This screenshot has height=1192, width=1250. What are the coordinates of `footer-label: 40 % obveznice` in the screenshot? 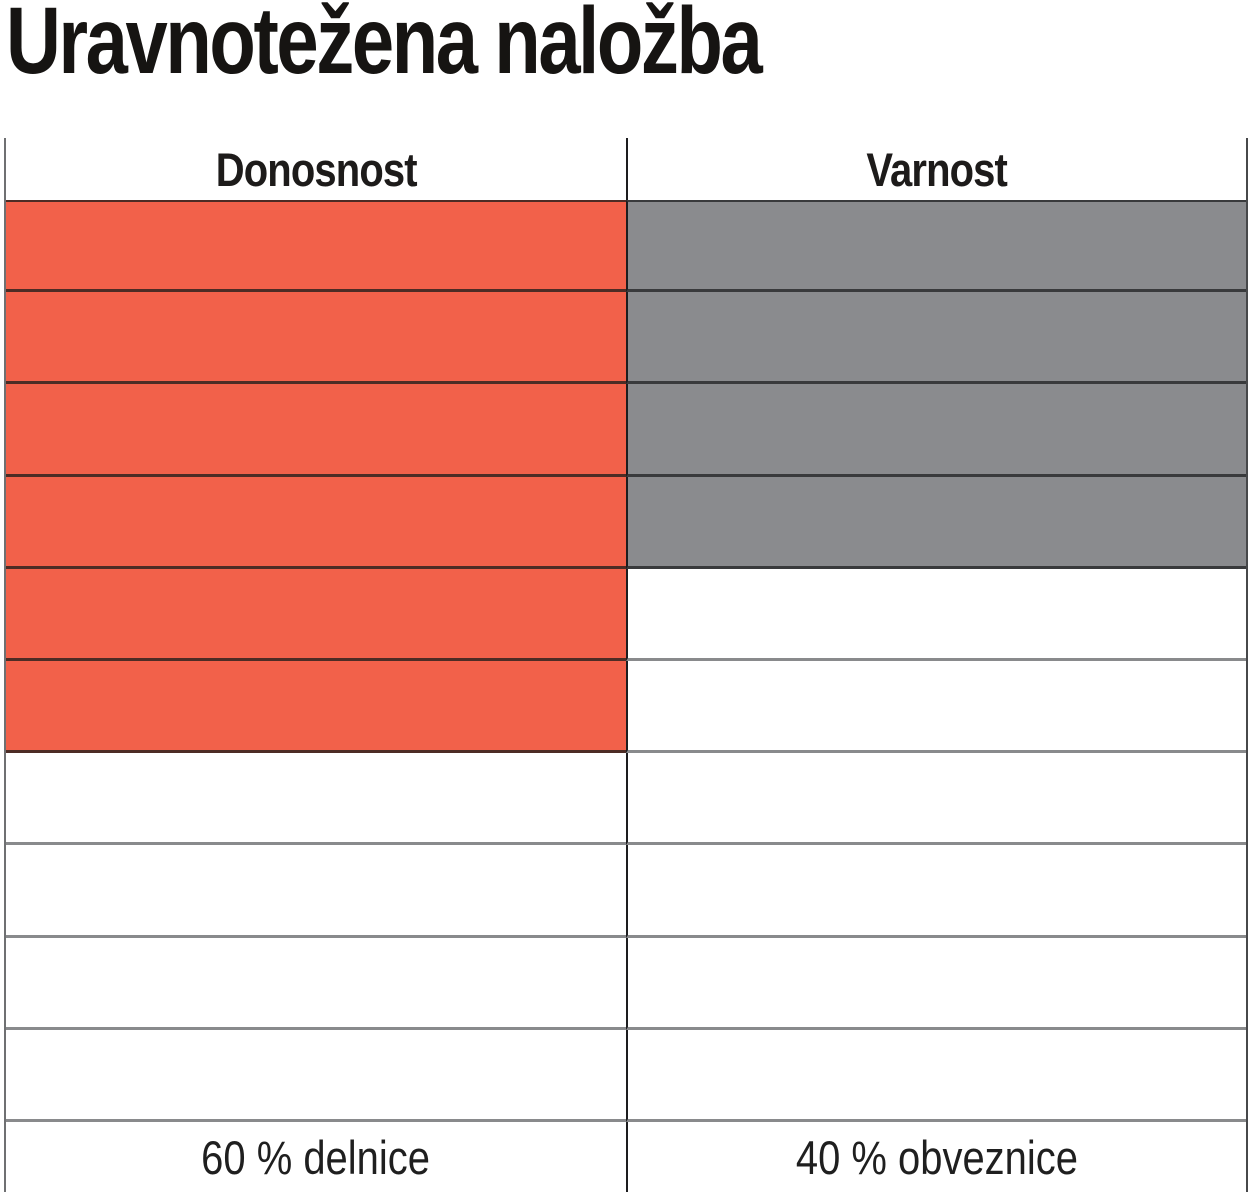 It's located at (937, 1157).